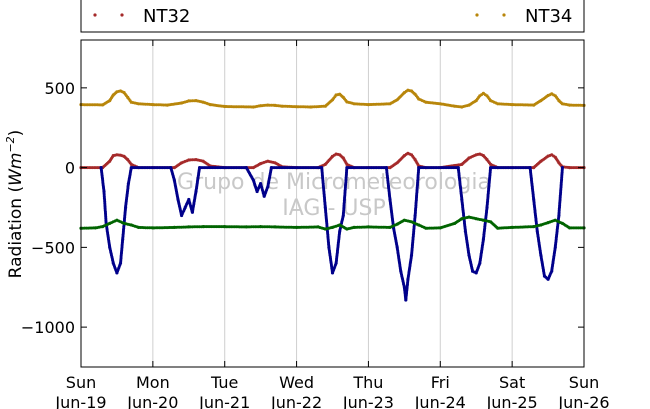  I want to click on x-tick-label-day: Tue, so click(224, 382).